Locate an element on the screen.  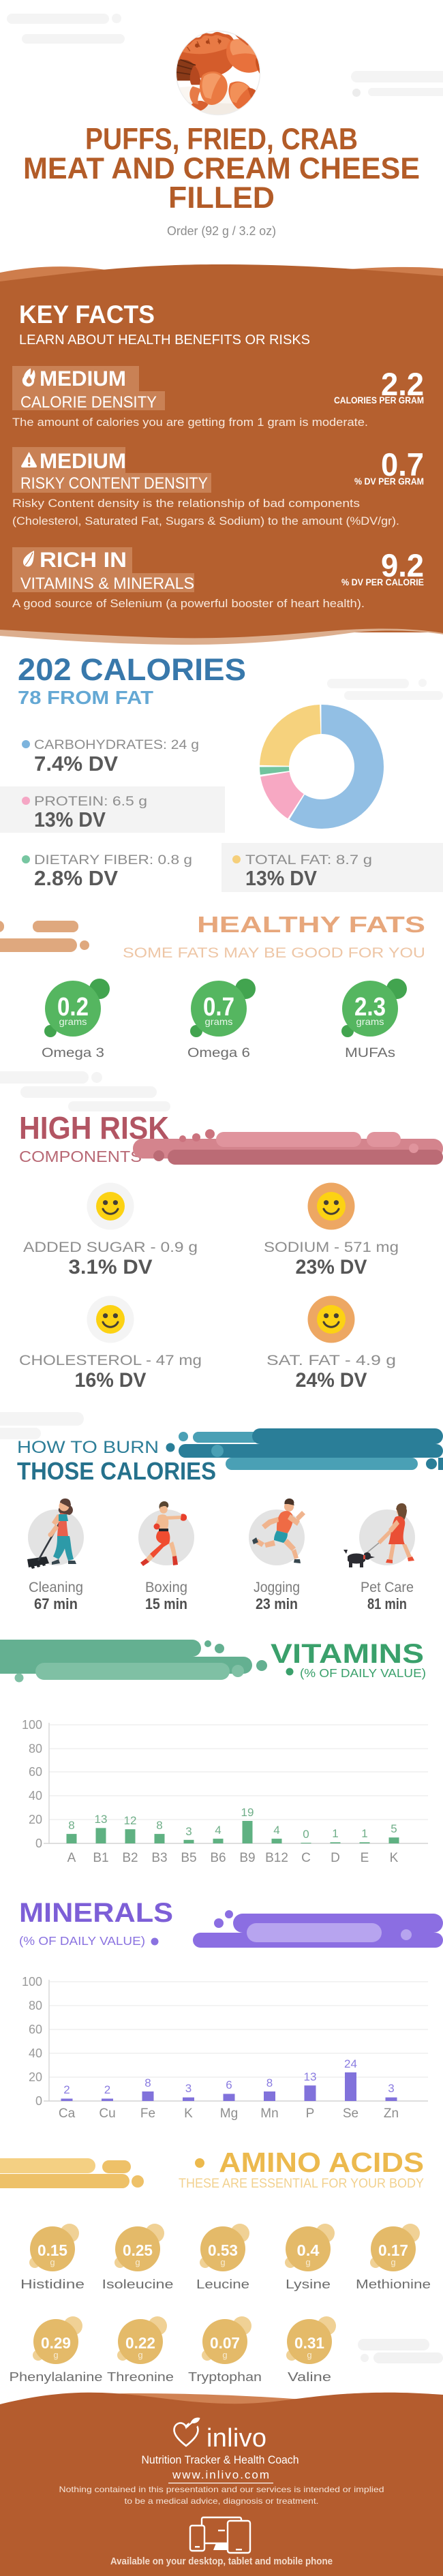
svg-text: Isoleucine is located at coordinates (138, 2284).